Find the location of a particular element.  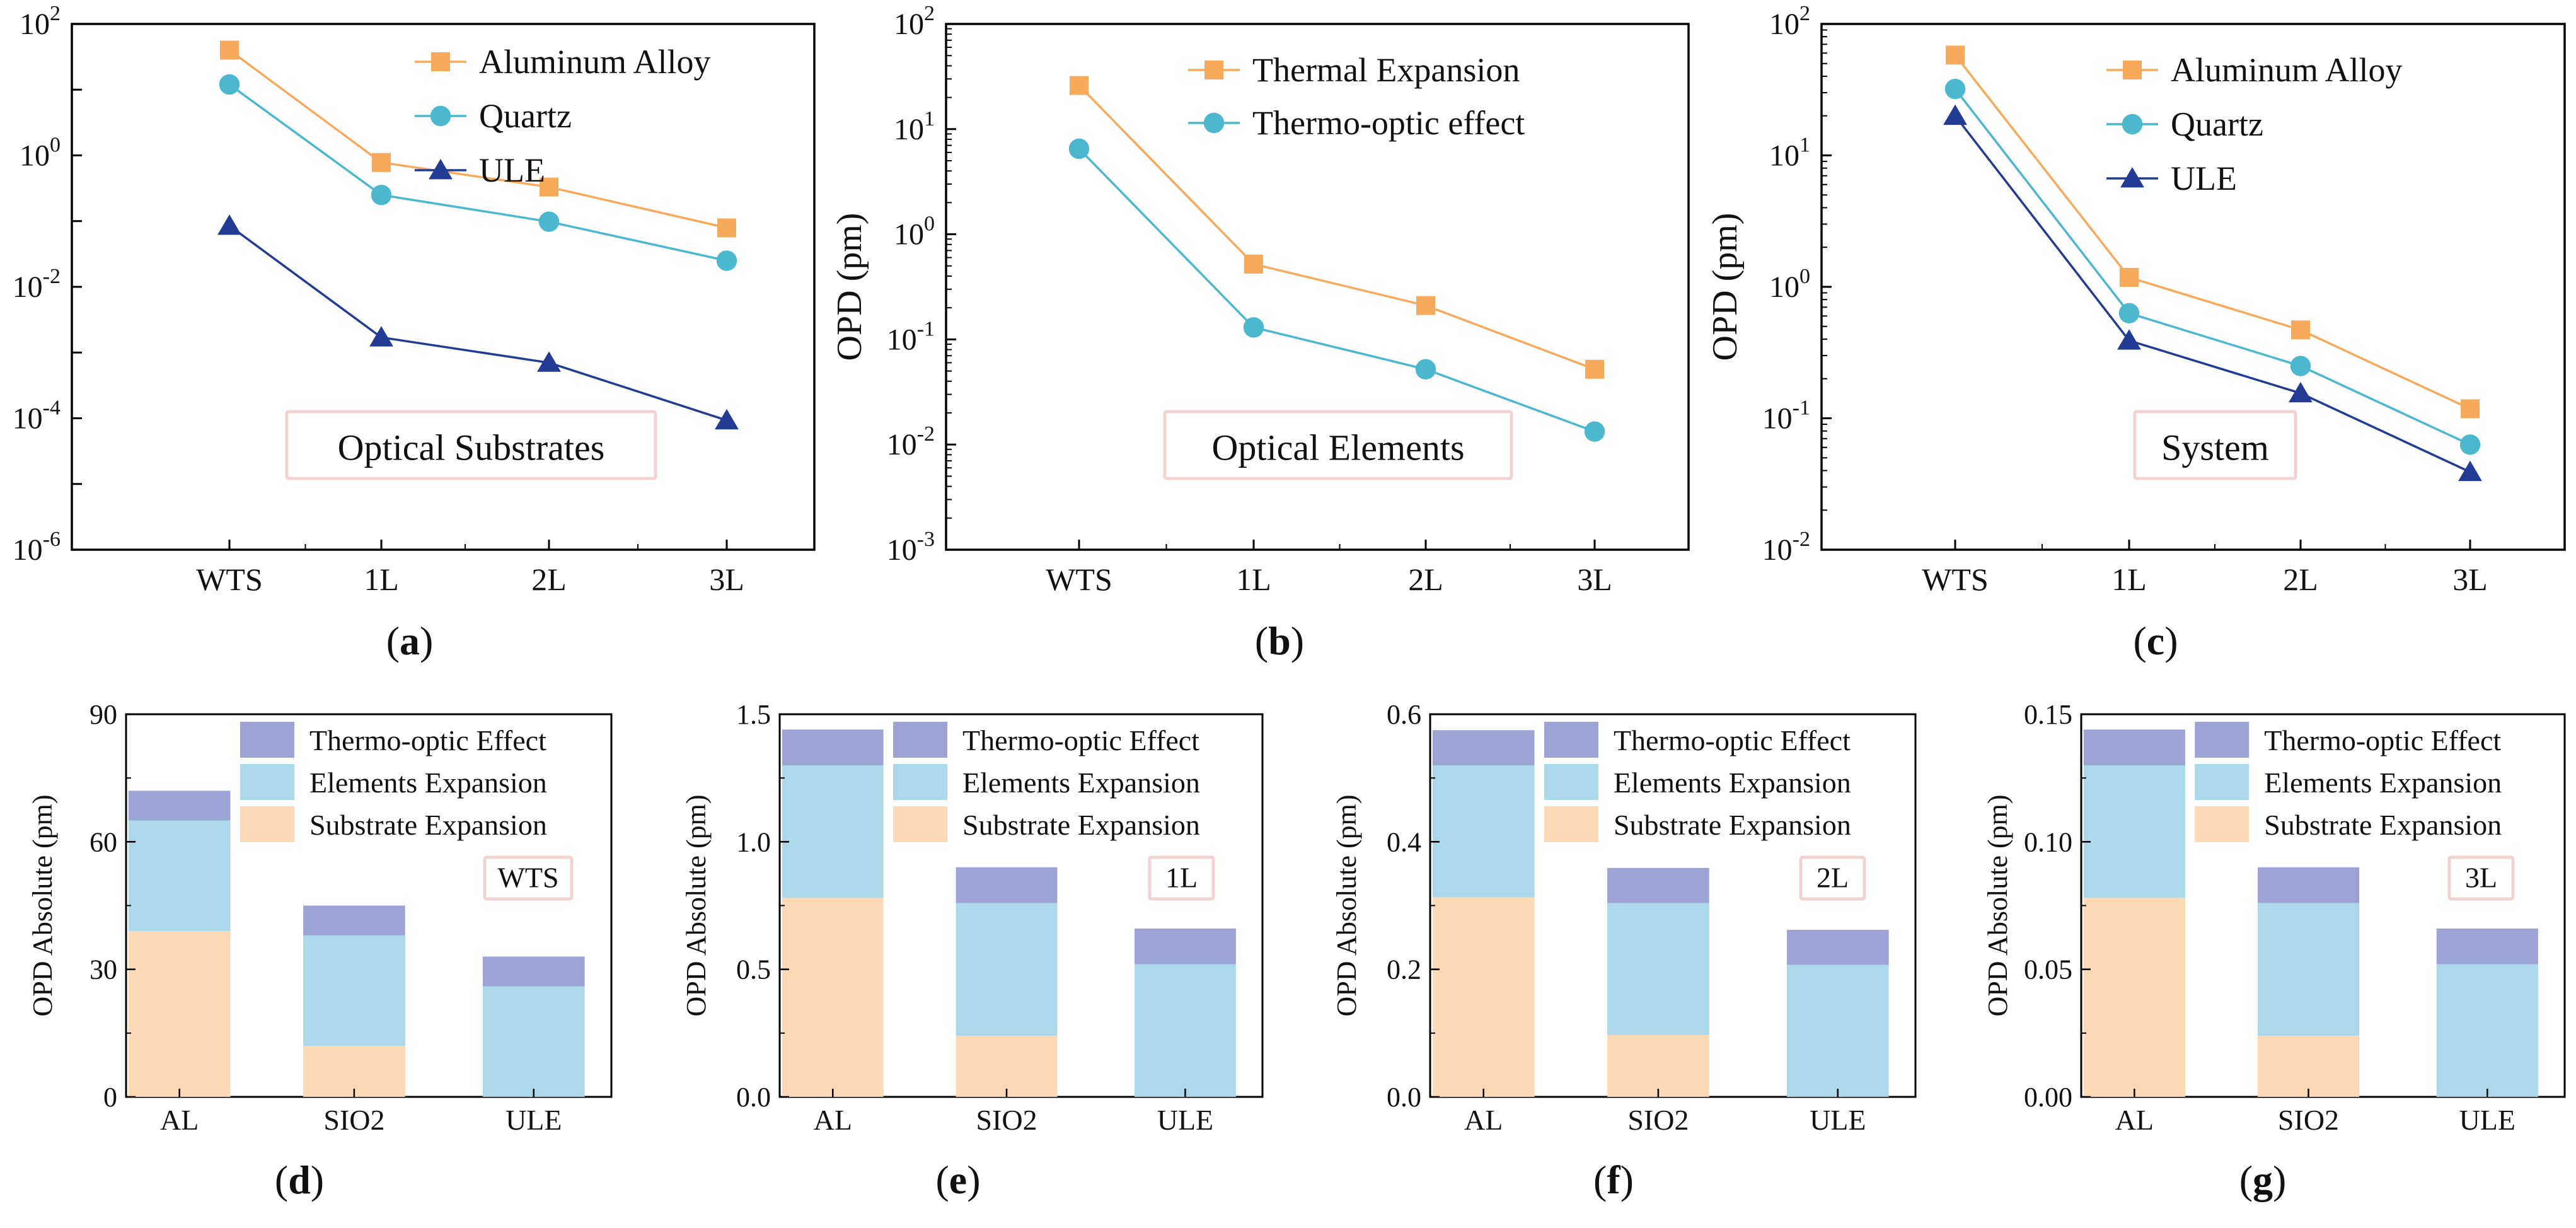

plot-frame is located at coordinates (1317, 287).